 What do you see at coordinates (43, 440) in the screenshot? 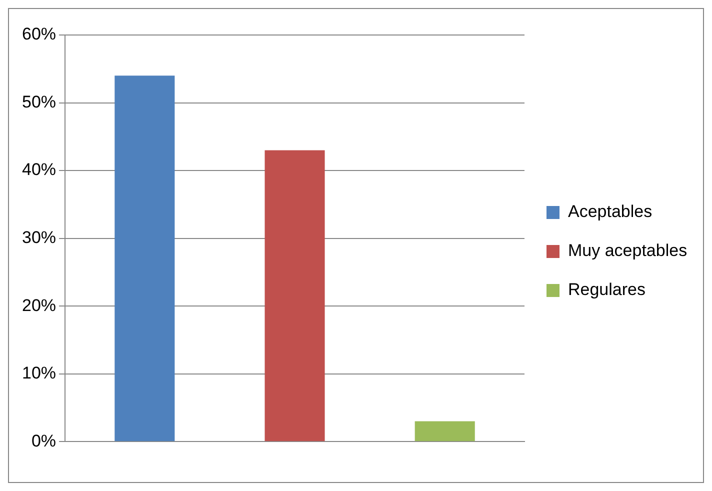
I see `y-tick-label: 0%` at bounding box center [43, 440].